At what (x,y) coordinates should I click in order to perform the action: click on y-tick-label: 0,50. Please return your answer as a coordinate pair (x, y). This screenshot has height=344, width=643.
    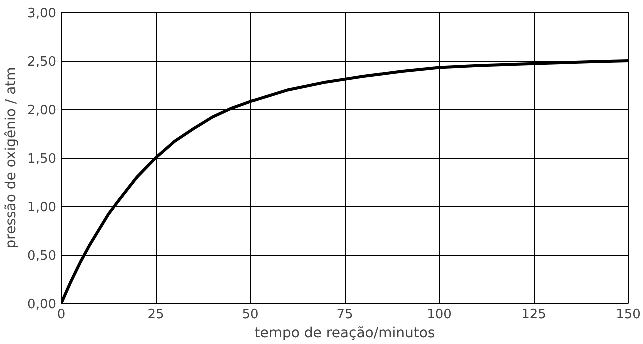
    Looking at the image, I should click on (42, 256).